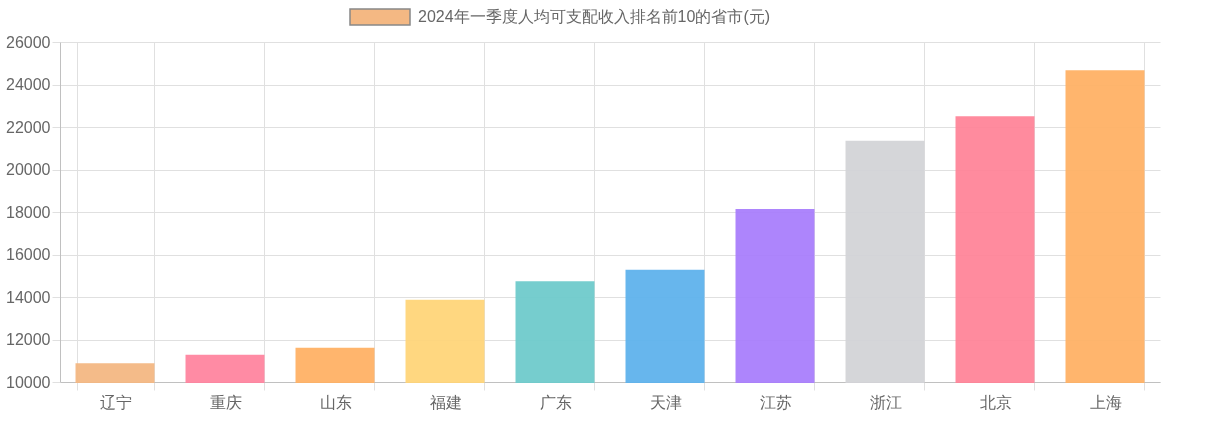 This screenshot has width=1209, height=438. Describe the element at coordinates (594, 16) in the screenshot. I see `legend-label: 2024年一季度人均可支配收入排名前10的省市(元)` at that location.